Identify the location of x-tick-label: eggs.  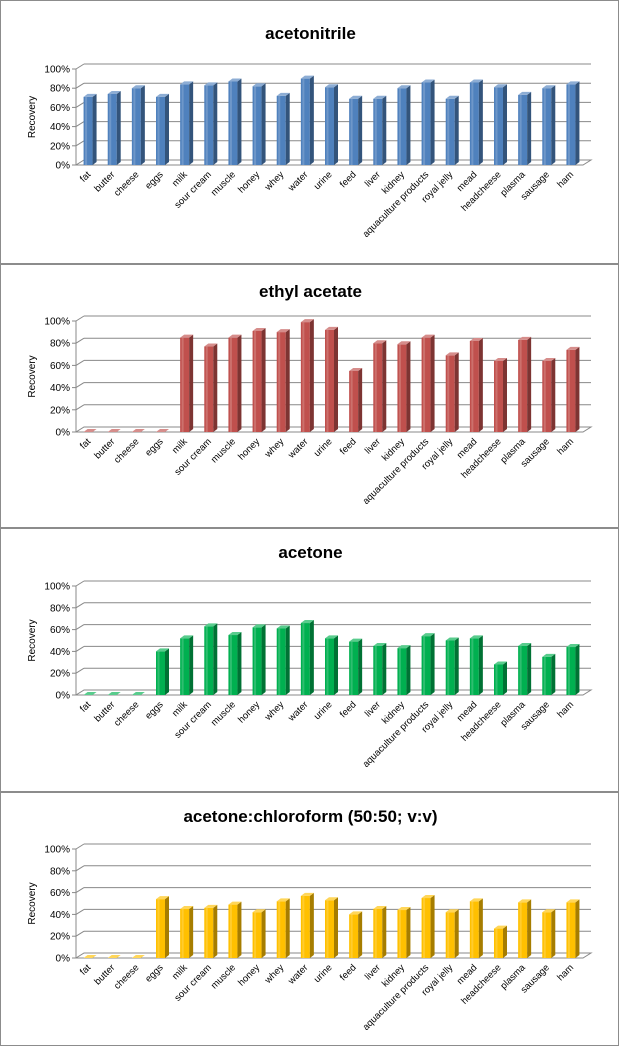
(154, 180).